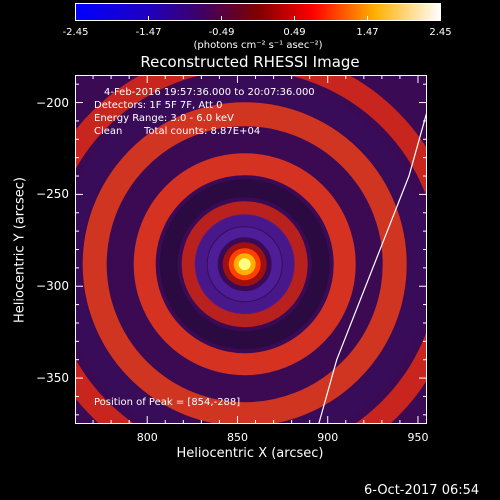 Image resolution: width=500 pixels, height=500 pixels. What do you see at coordinates (52, 102) in the screenshot?
I see `y-tick-label: −200` at bounding box center [52, 102].